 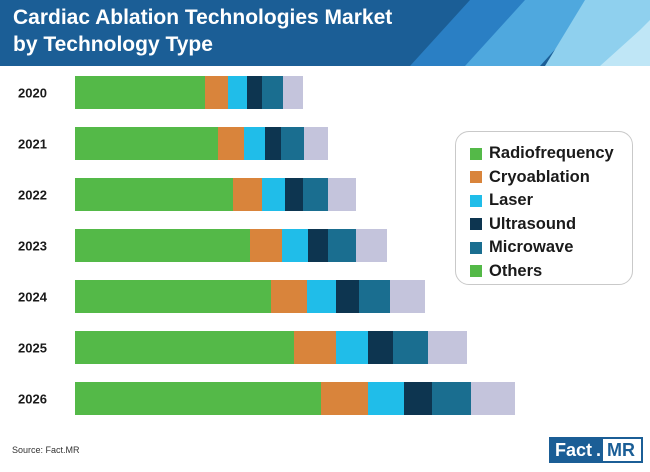 What do you see at coordinates (32, 399) in the screenshot?
I see `year-label-2026: 2026` at bounding box center [32, 399].